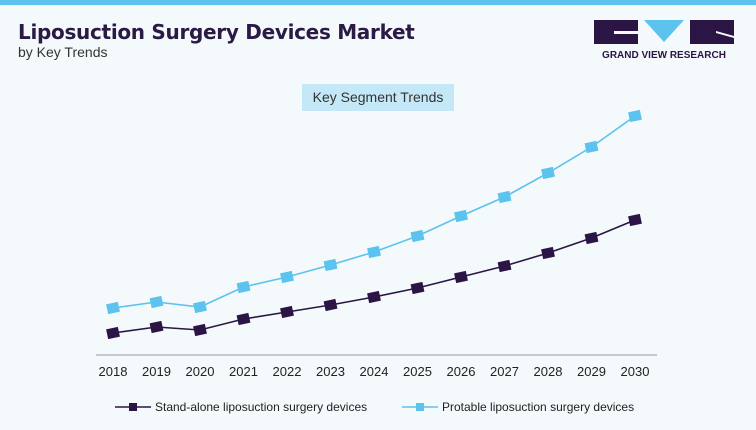 The image size is (756, 430). Describe the element at coordinates (133, 407) in the screenshot. I see `legend-marker-dark-icon` at that location.